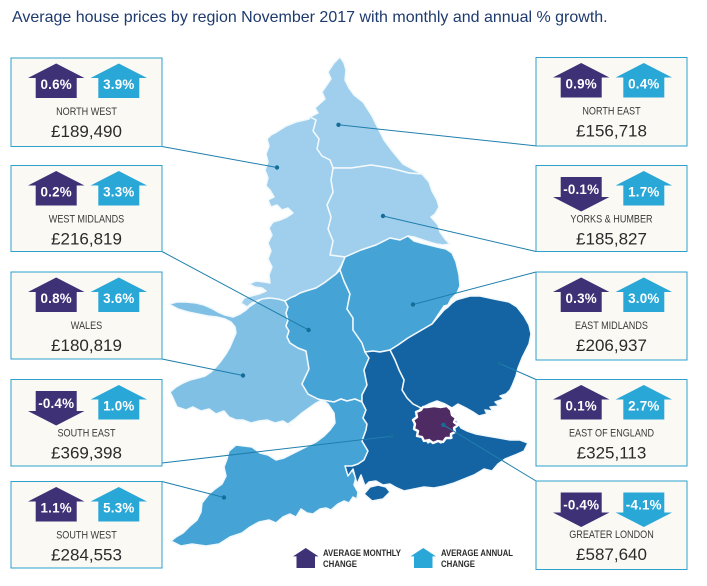 The width and height of the screenshot is (707, 586). I want to click on svg-text: 1.1%, so click(56, 508).